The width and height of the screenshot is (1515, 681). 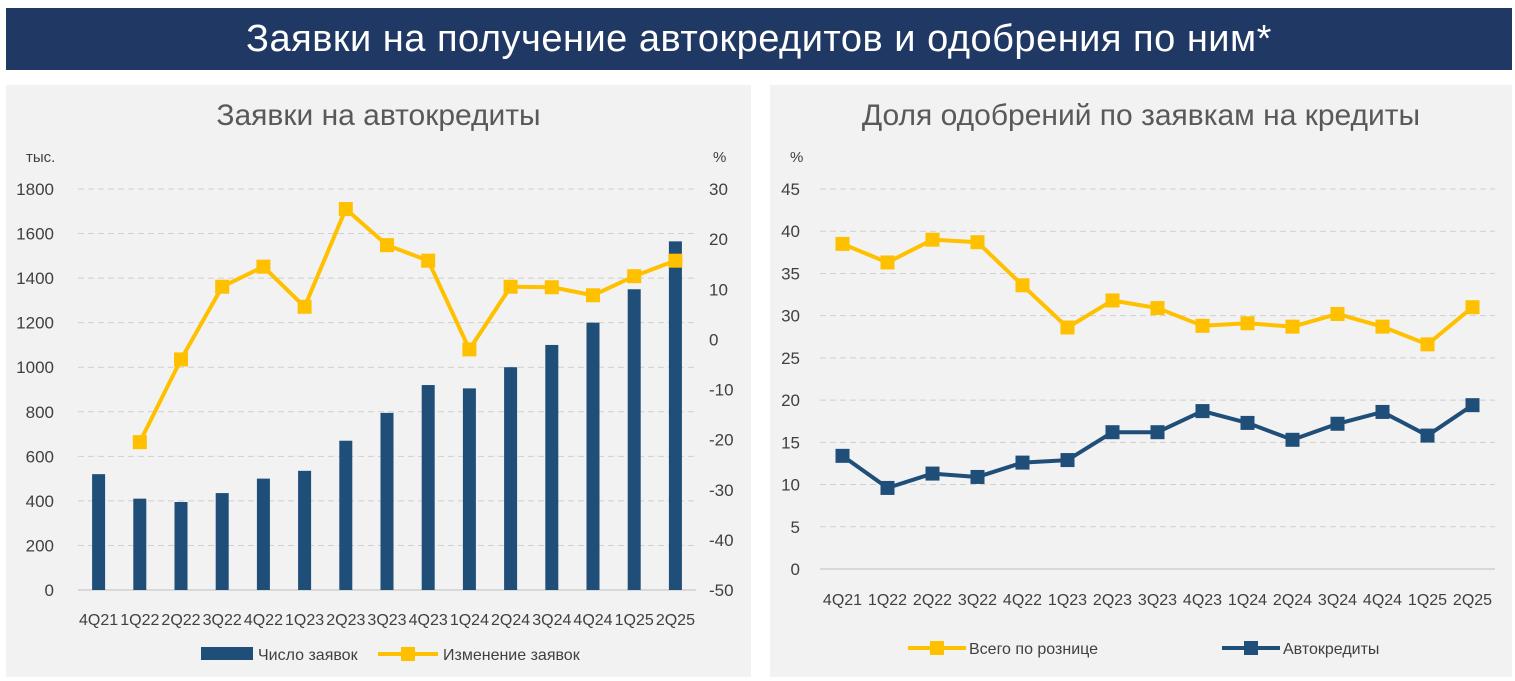 I want to click on y-tick-label-right: -10, so click(x=721, y=390).